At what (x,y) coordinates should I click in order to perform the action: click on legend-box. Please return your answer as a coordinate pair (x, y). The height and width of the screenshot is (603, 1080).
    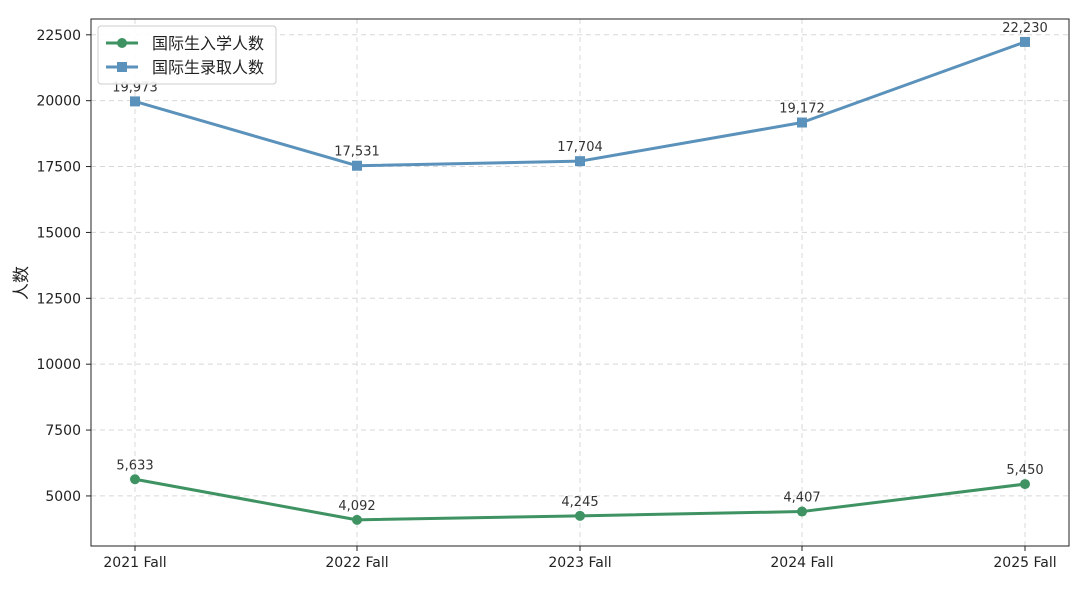
    Looking at the image, I should click on (187, 55).